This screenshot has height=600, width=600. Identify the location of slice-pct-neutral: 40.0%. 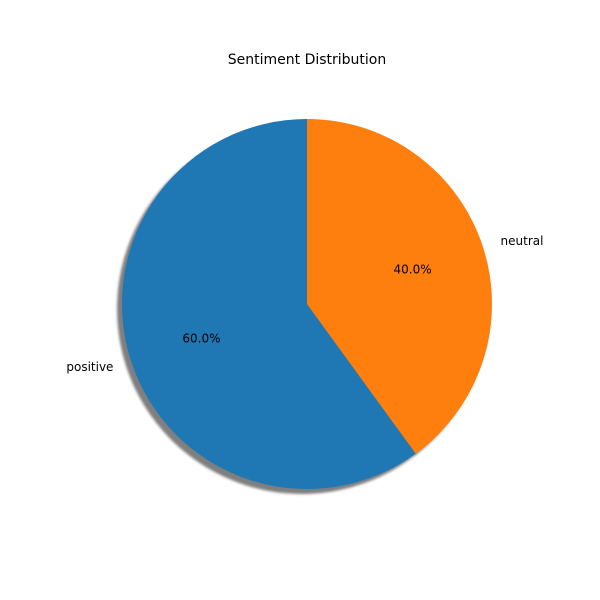
(413, 270).